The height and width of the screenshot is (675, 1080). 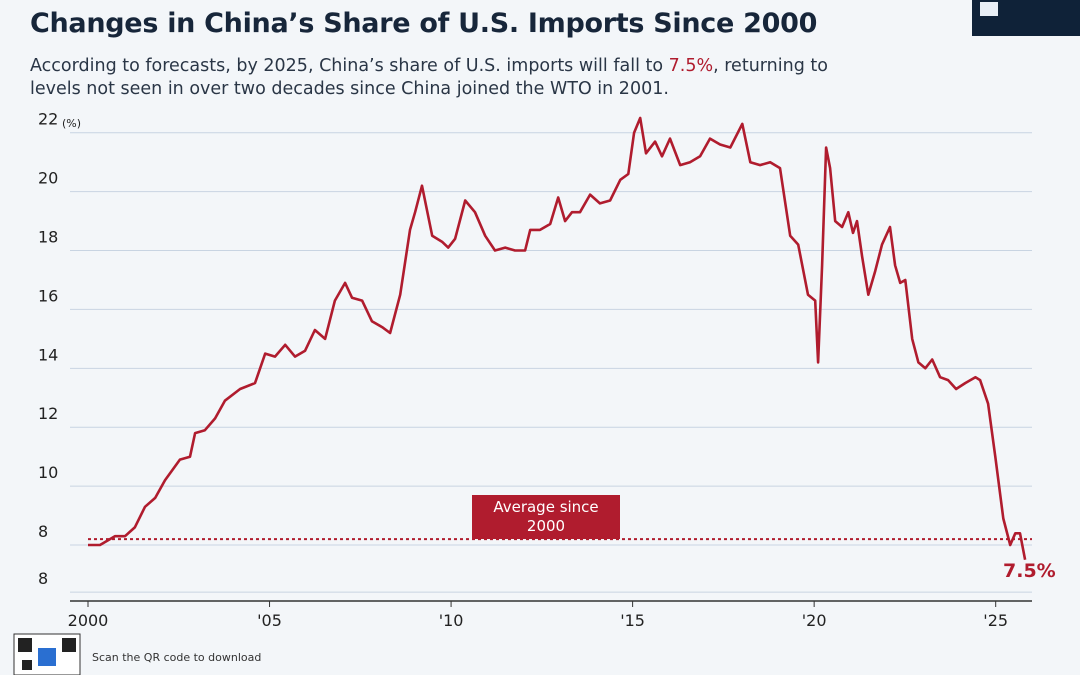 I want to click on x-tick-label: '10, so click(x=451, y=620).